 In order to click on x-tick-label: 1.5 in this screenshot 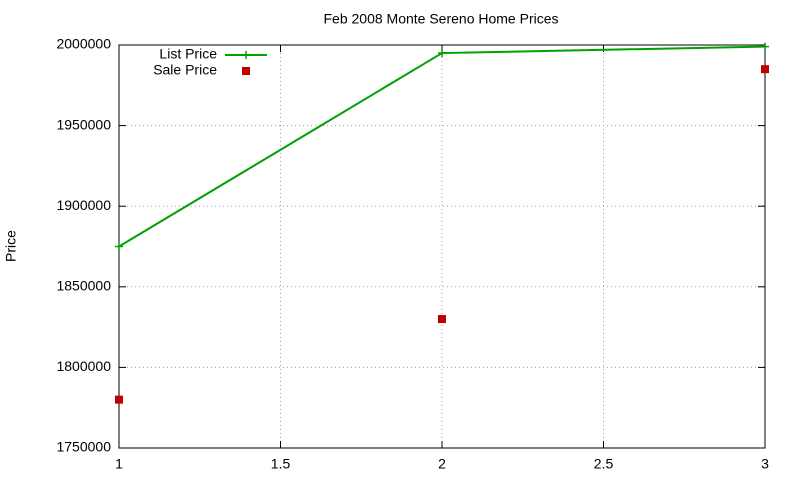, I will do `click(281, 464)`.